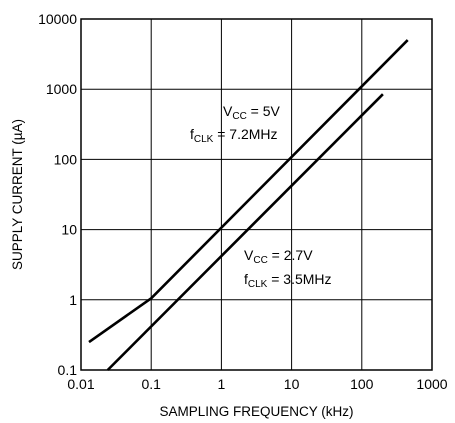 The height and width of the screenshot is (423, 455). What do you see at coordinates (431, 384) in the screenshot?
I see `x-tick-label: 1000` at bounding box center [431, 384].